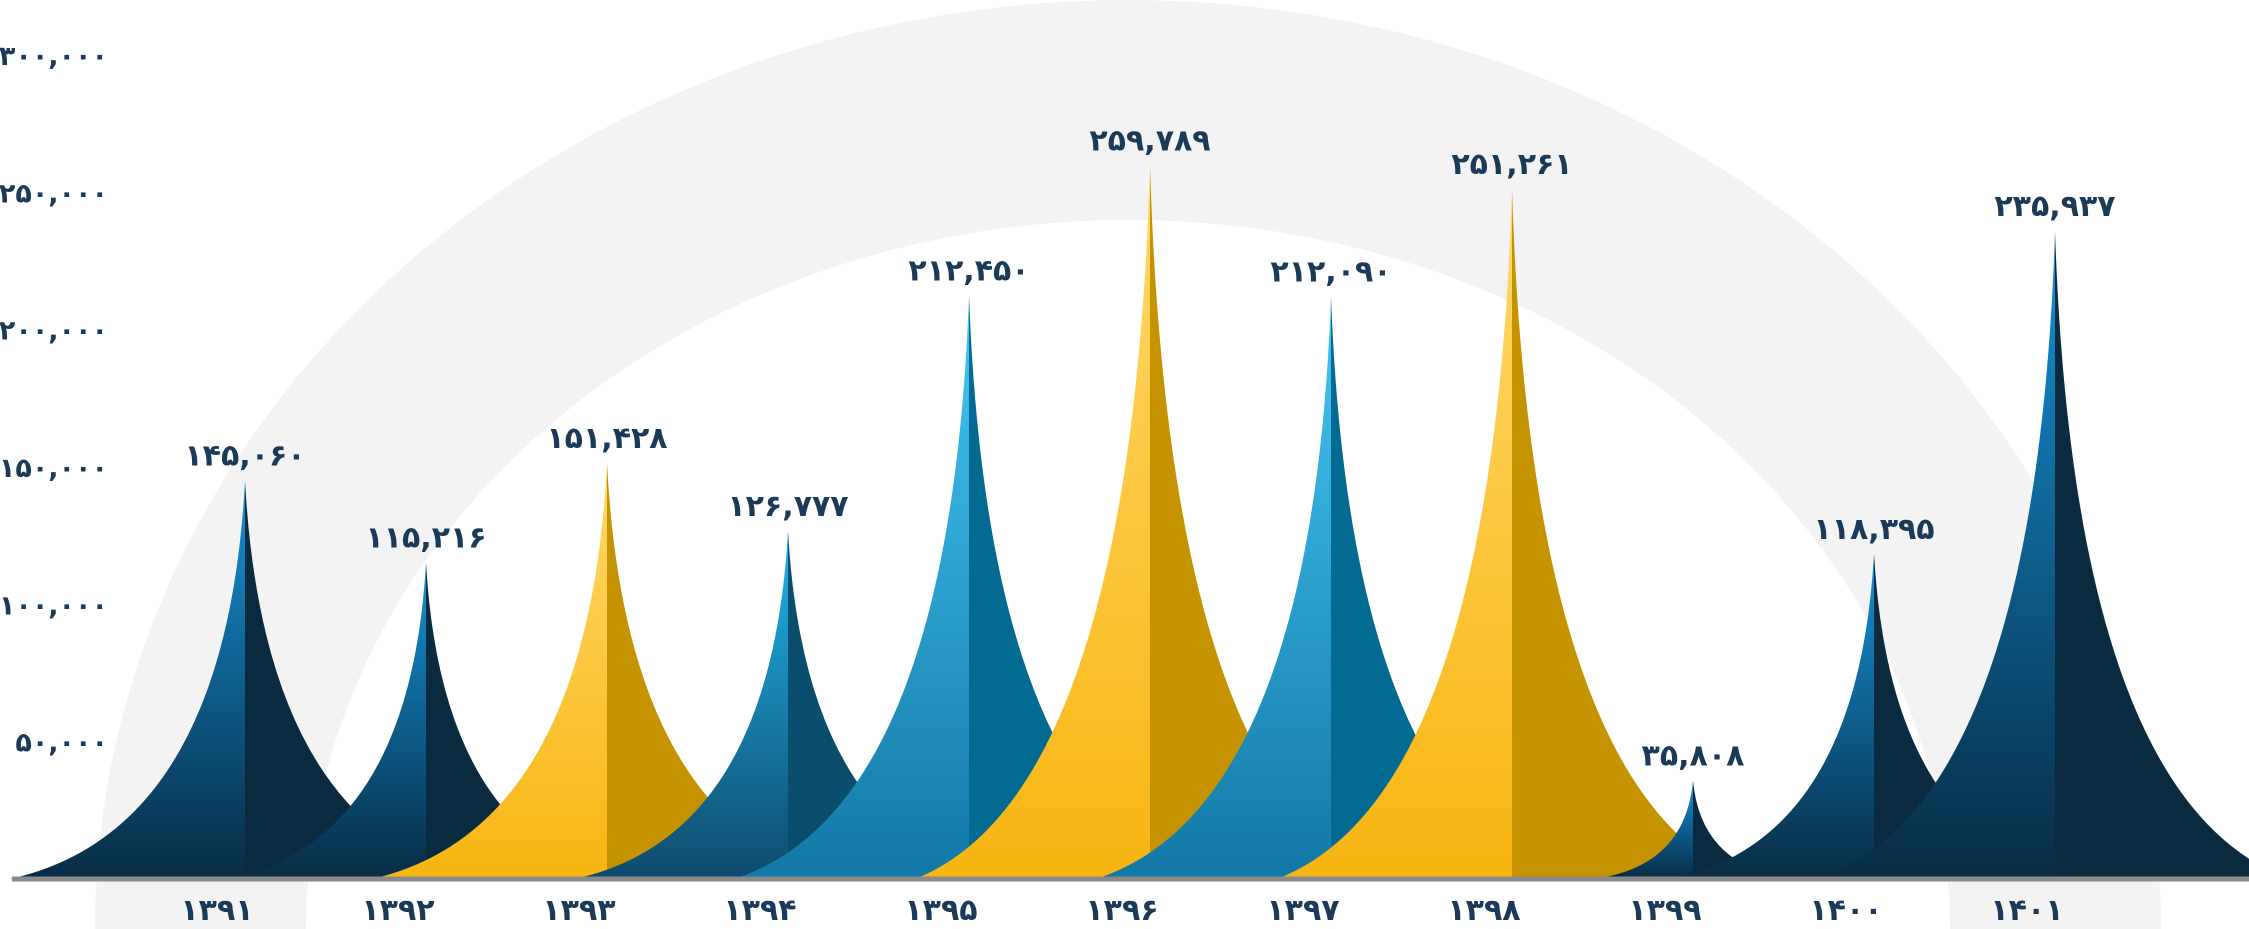  Describe the element at coordinates (54, 331) in the screenshot. I see `y-tick-label: ۲۰۰,۰۰۰` at that location.